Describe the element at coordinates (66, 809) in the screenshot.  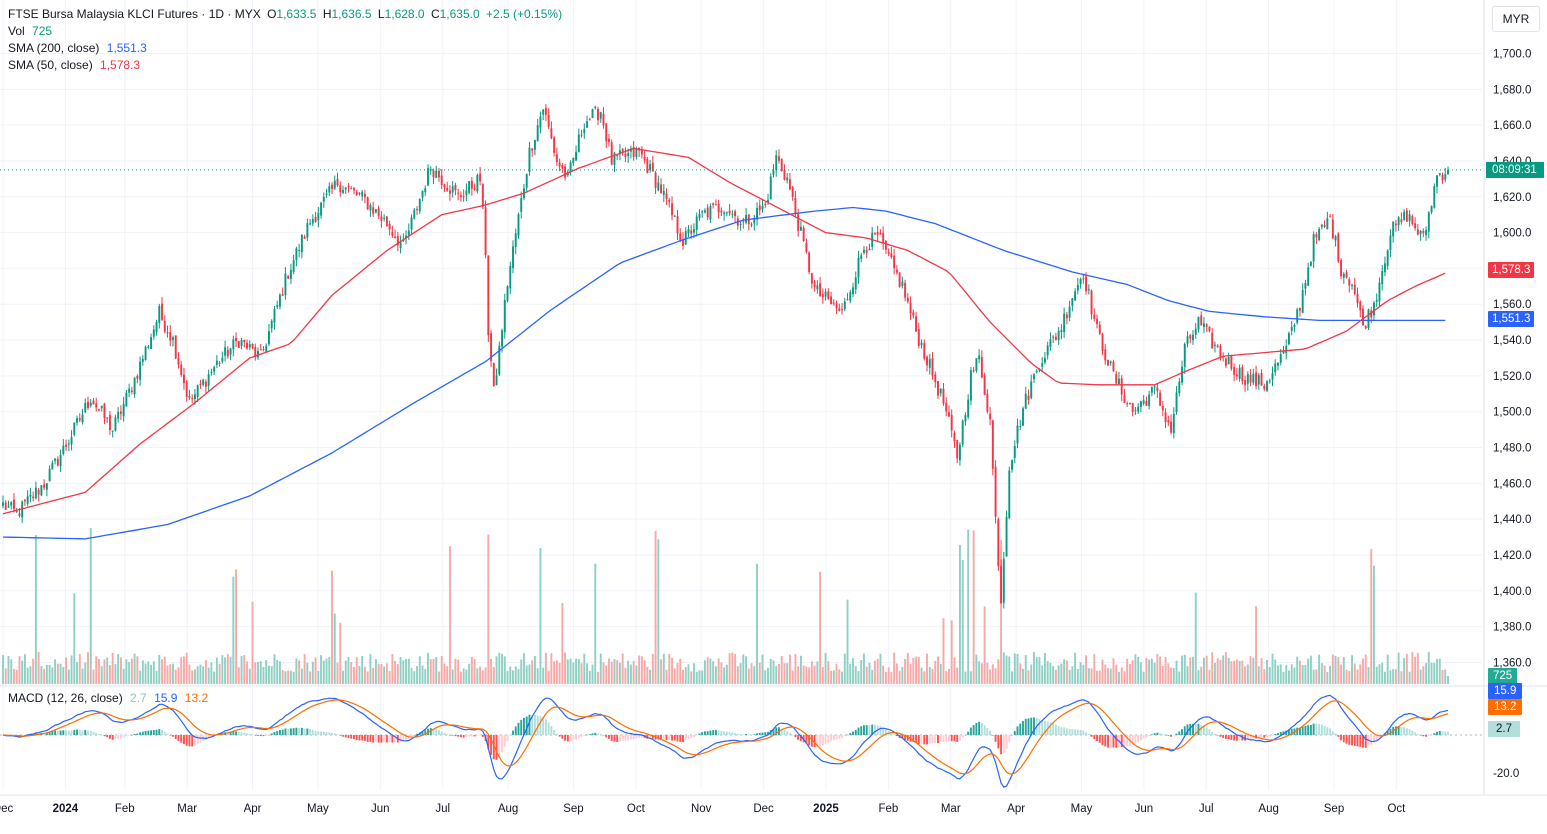
I see `time-tick-label: 2024` at that location.